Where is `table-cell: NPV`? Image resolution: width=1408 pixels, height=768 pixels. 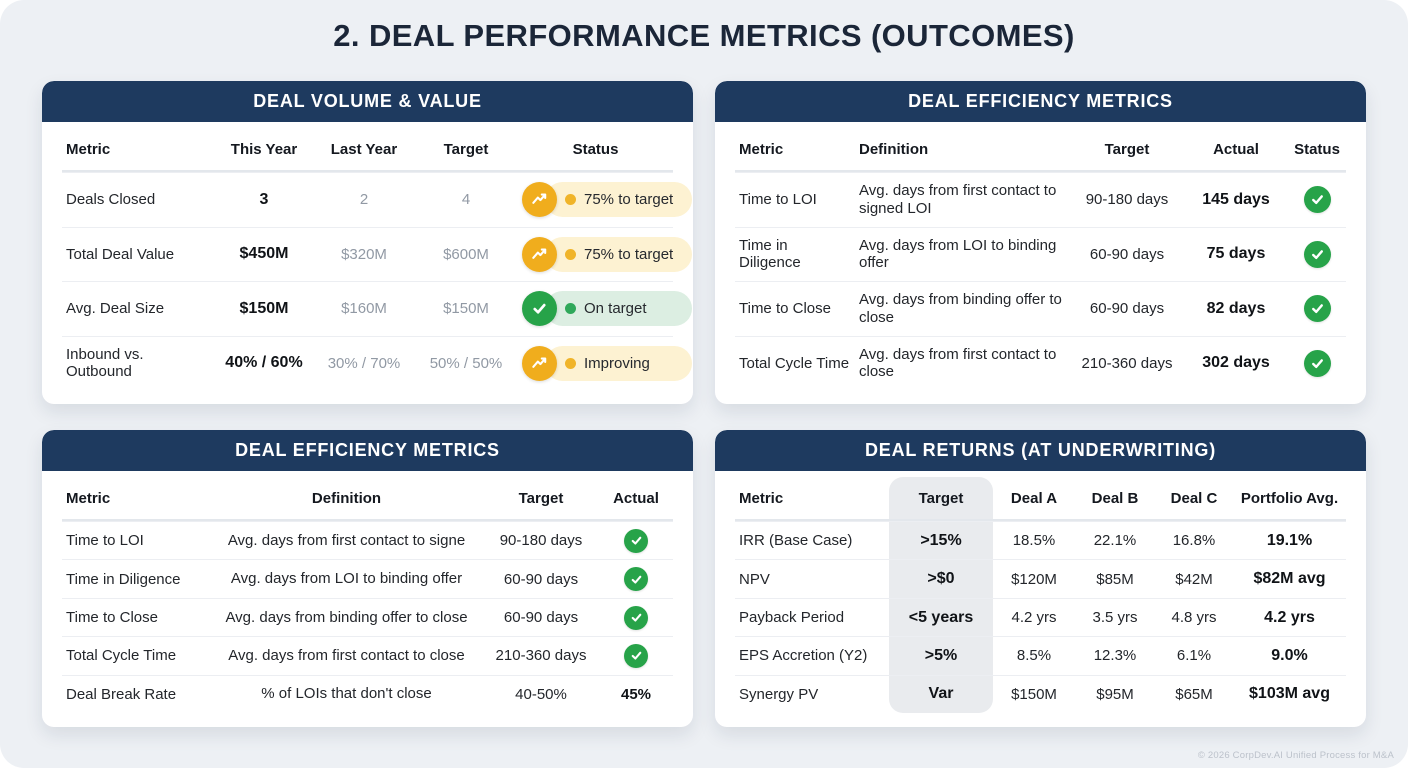 table-cell: NPV is located at coordinates (754, 579).